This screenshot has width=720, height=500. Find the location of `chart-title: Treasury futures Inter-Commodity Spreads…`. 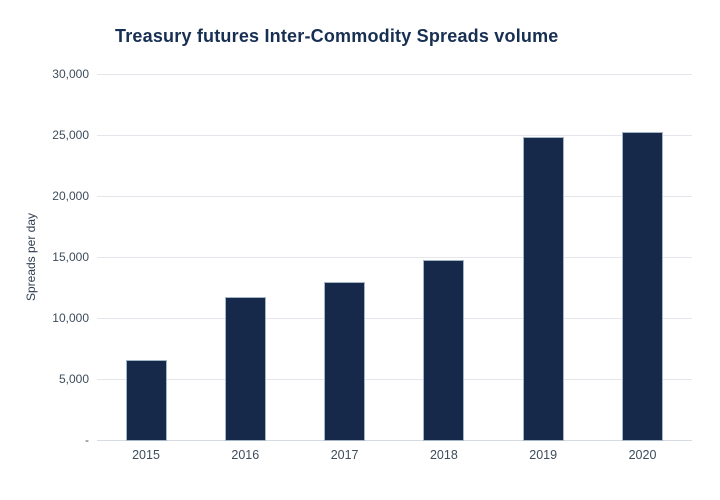

chart-title: Treasury futures Inter-Commodity Spreads… is located at coordinates (337, 36).